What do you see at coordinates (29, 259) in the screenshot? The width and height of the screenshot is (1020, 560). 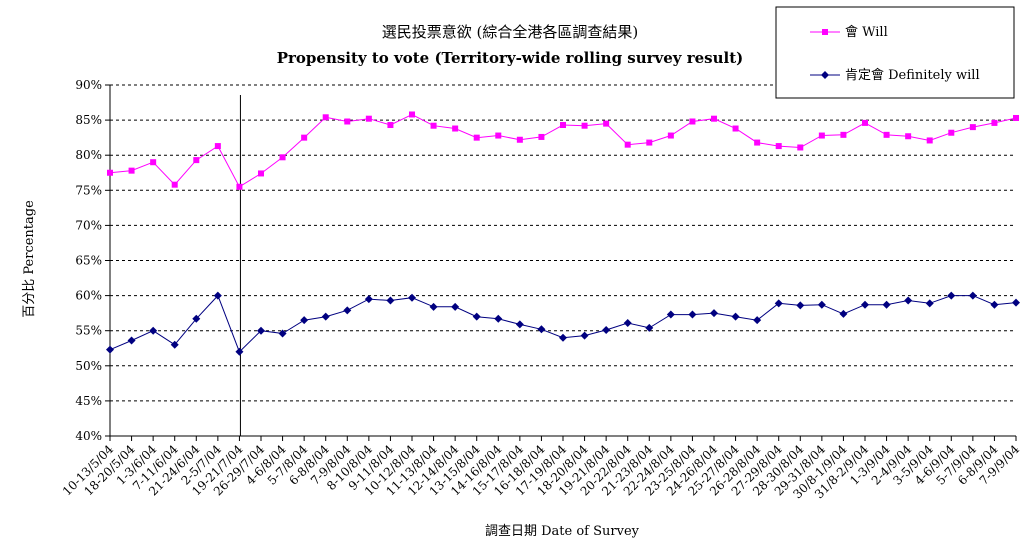 I see `y-axis-label: 百分比 Percentage` at bounding box center [29, 259].